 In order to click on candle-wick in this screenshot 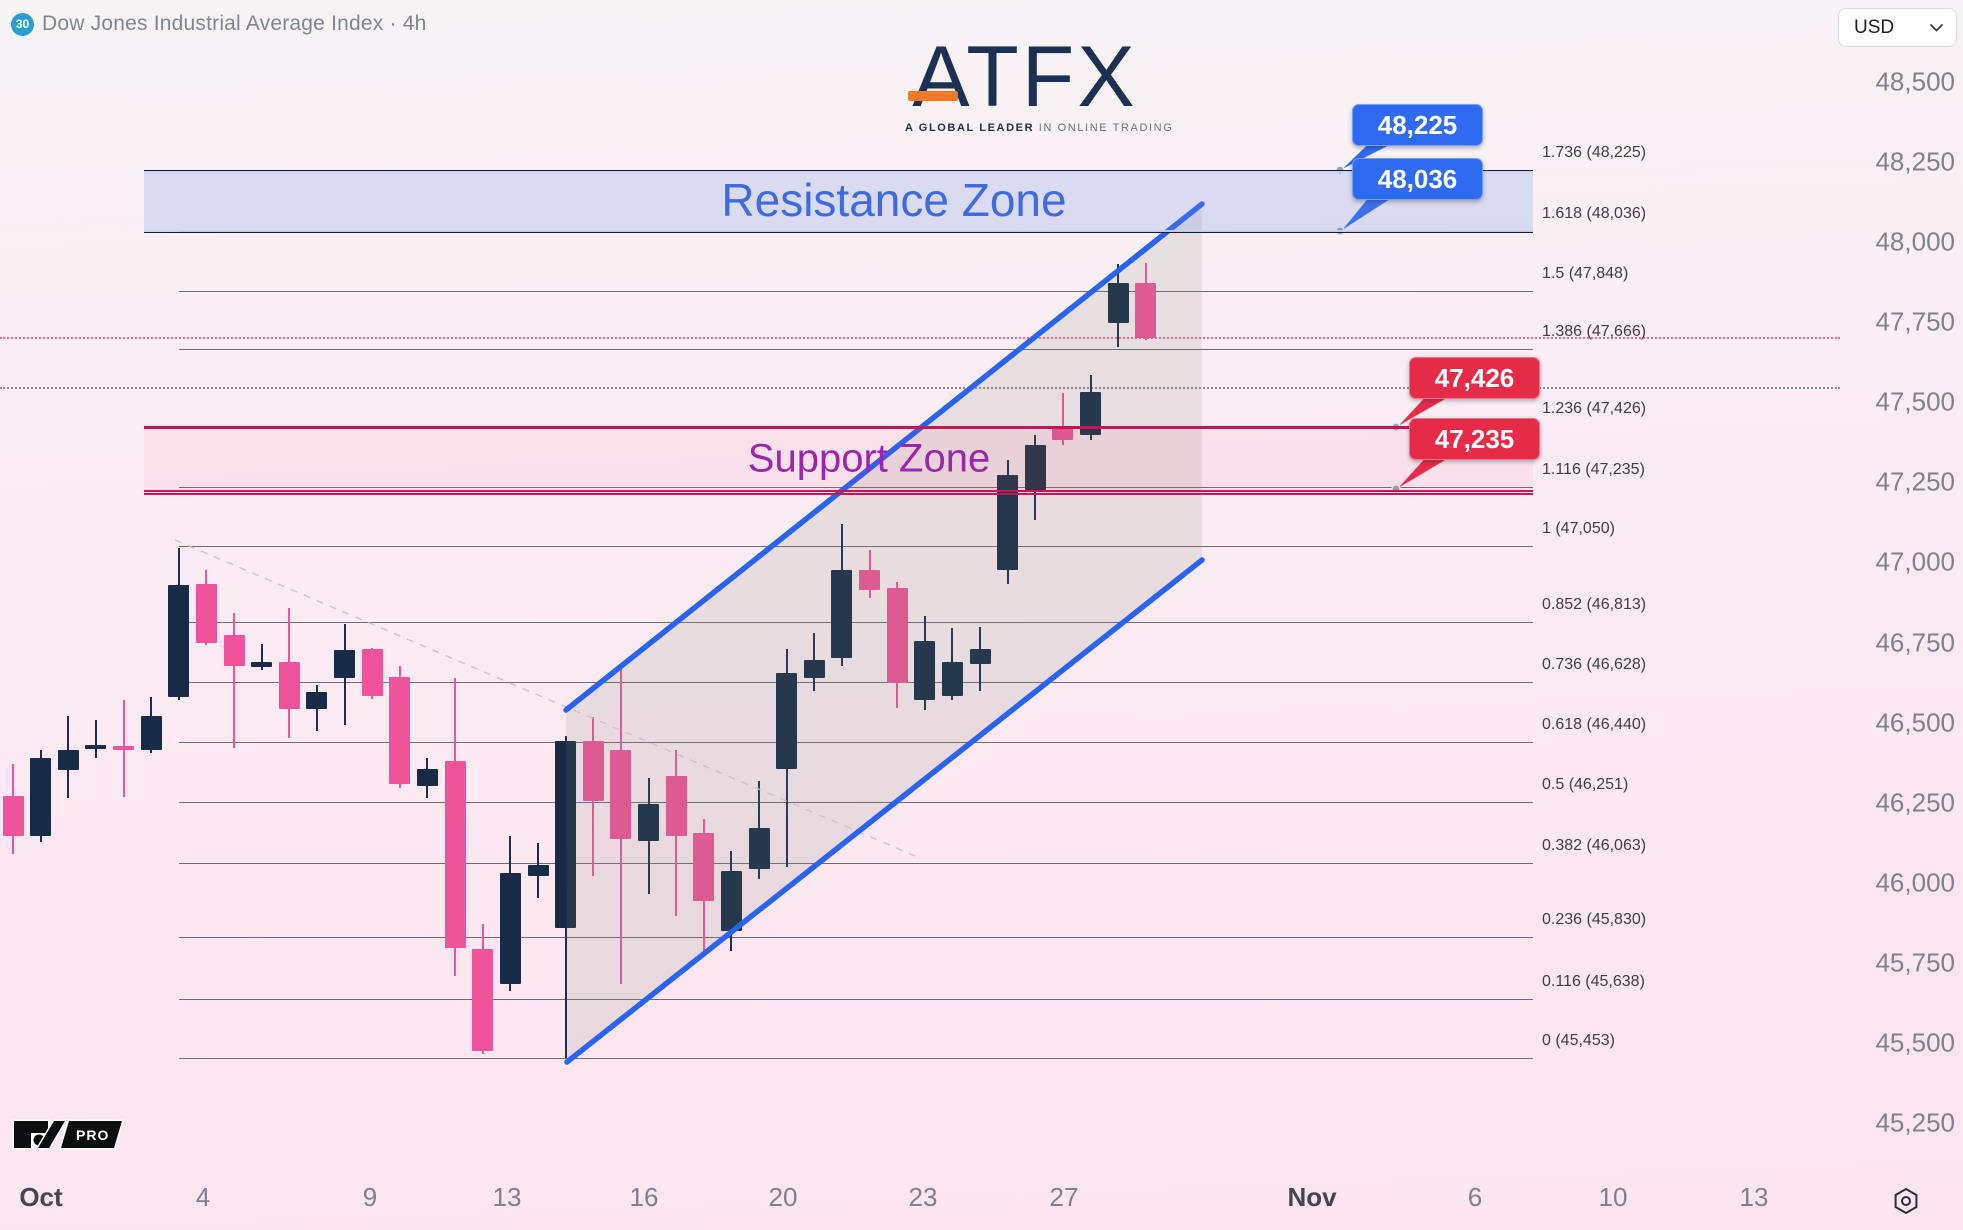, I will do `click(95, 739)`.